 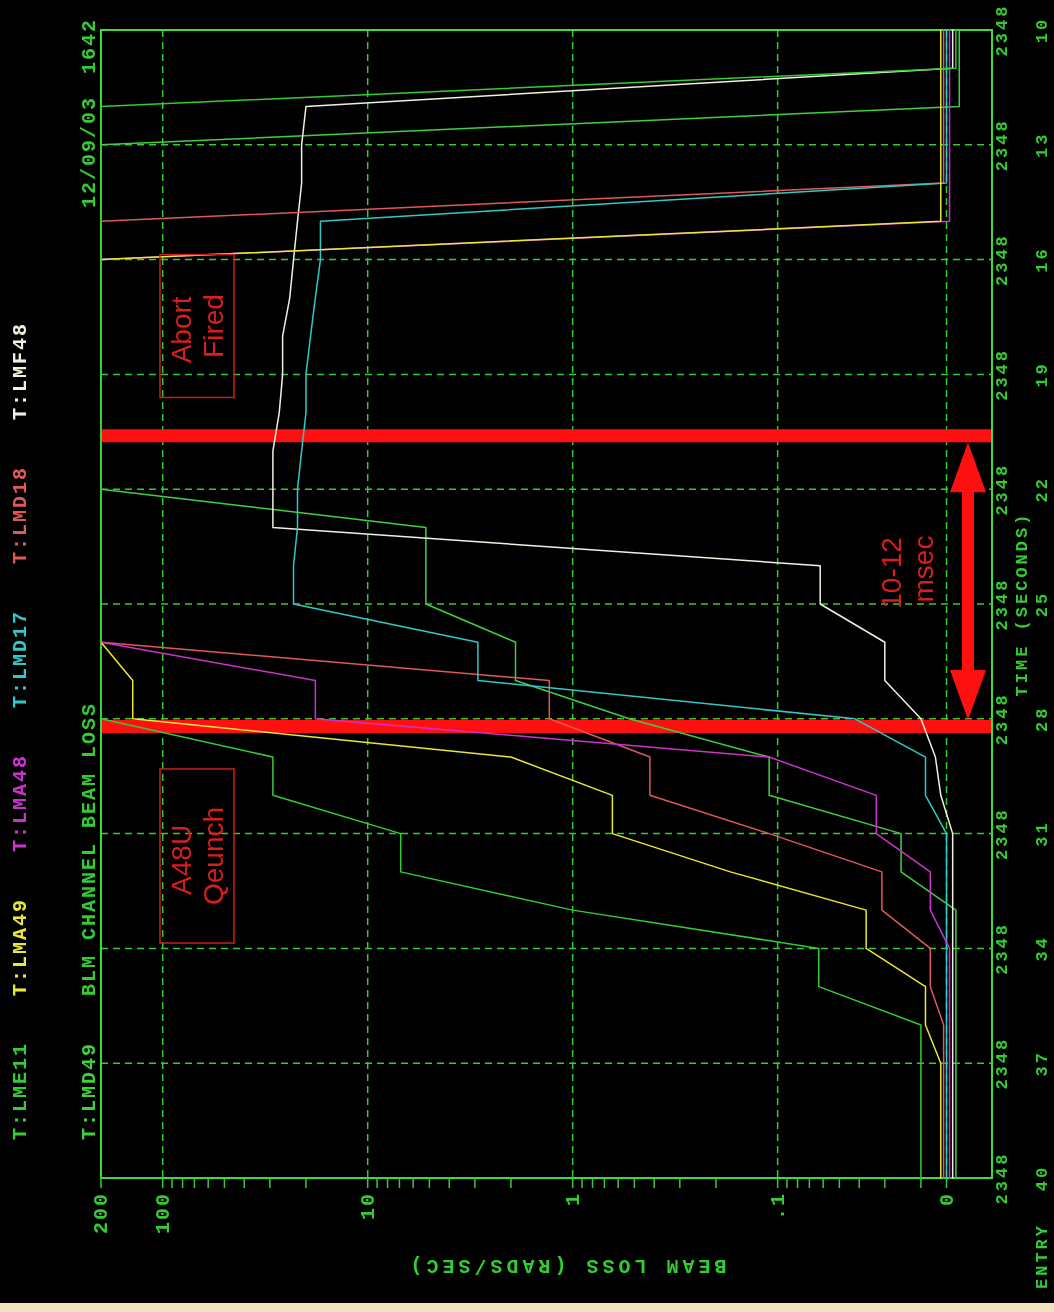 What do you see at coordinates (20, 1090) in the screenshot?
I see `text: T:LME11` at bounding box center [20, 1090].